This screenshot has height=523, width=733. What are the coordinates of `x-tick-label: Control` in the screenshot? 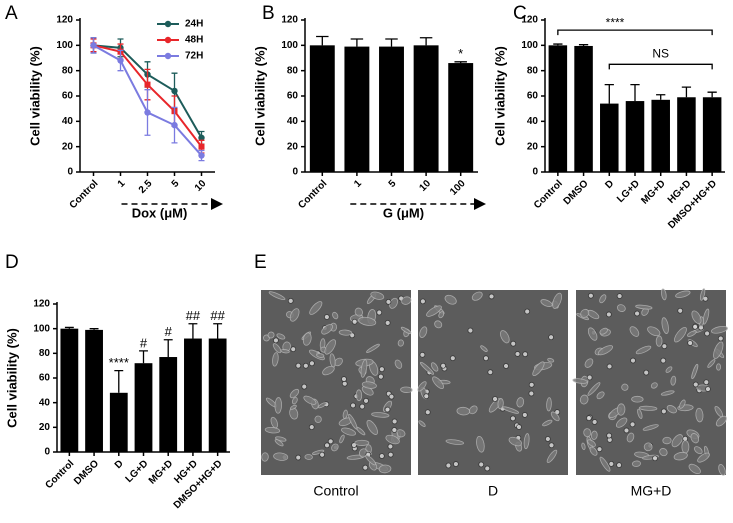 It's located at (84, 194).